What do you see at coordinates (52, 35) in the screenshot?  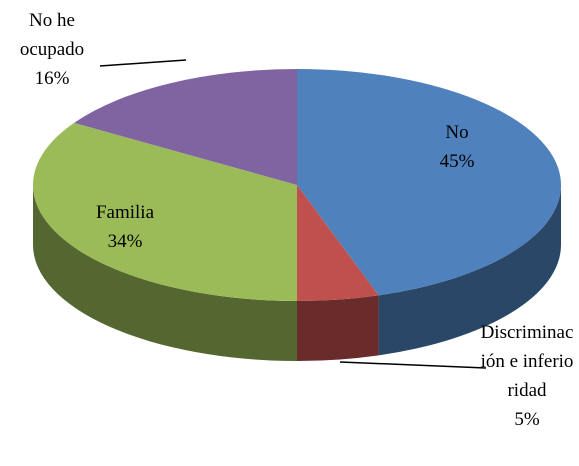 I see `category-label: No he ocupado` at bounding box center [52, 35].